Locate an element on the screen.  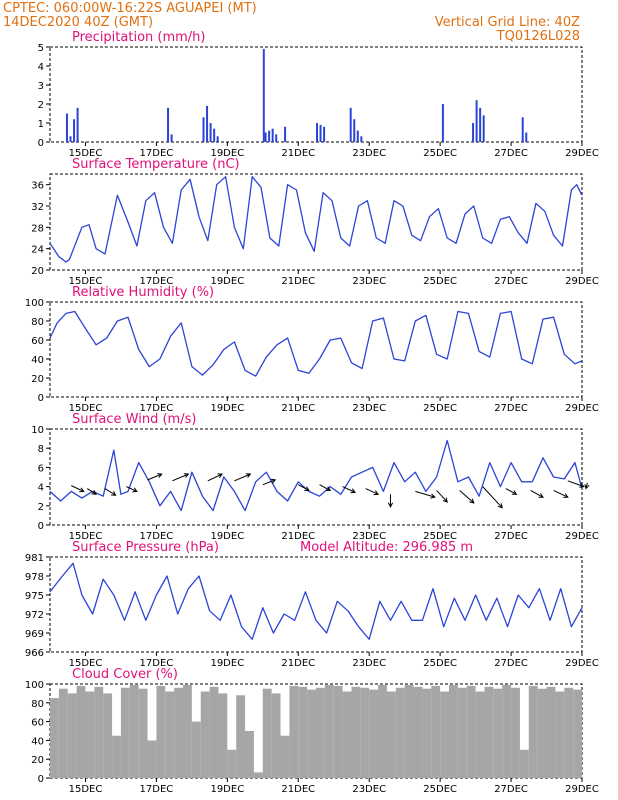
cloud-xtick-label: 19DEC is located at coordinates (227, 789).